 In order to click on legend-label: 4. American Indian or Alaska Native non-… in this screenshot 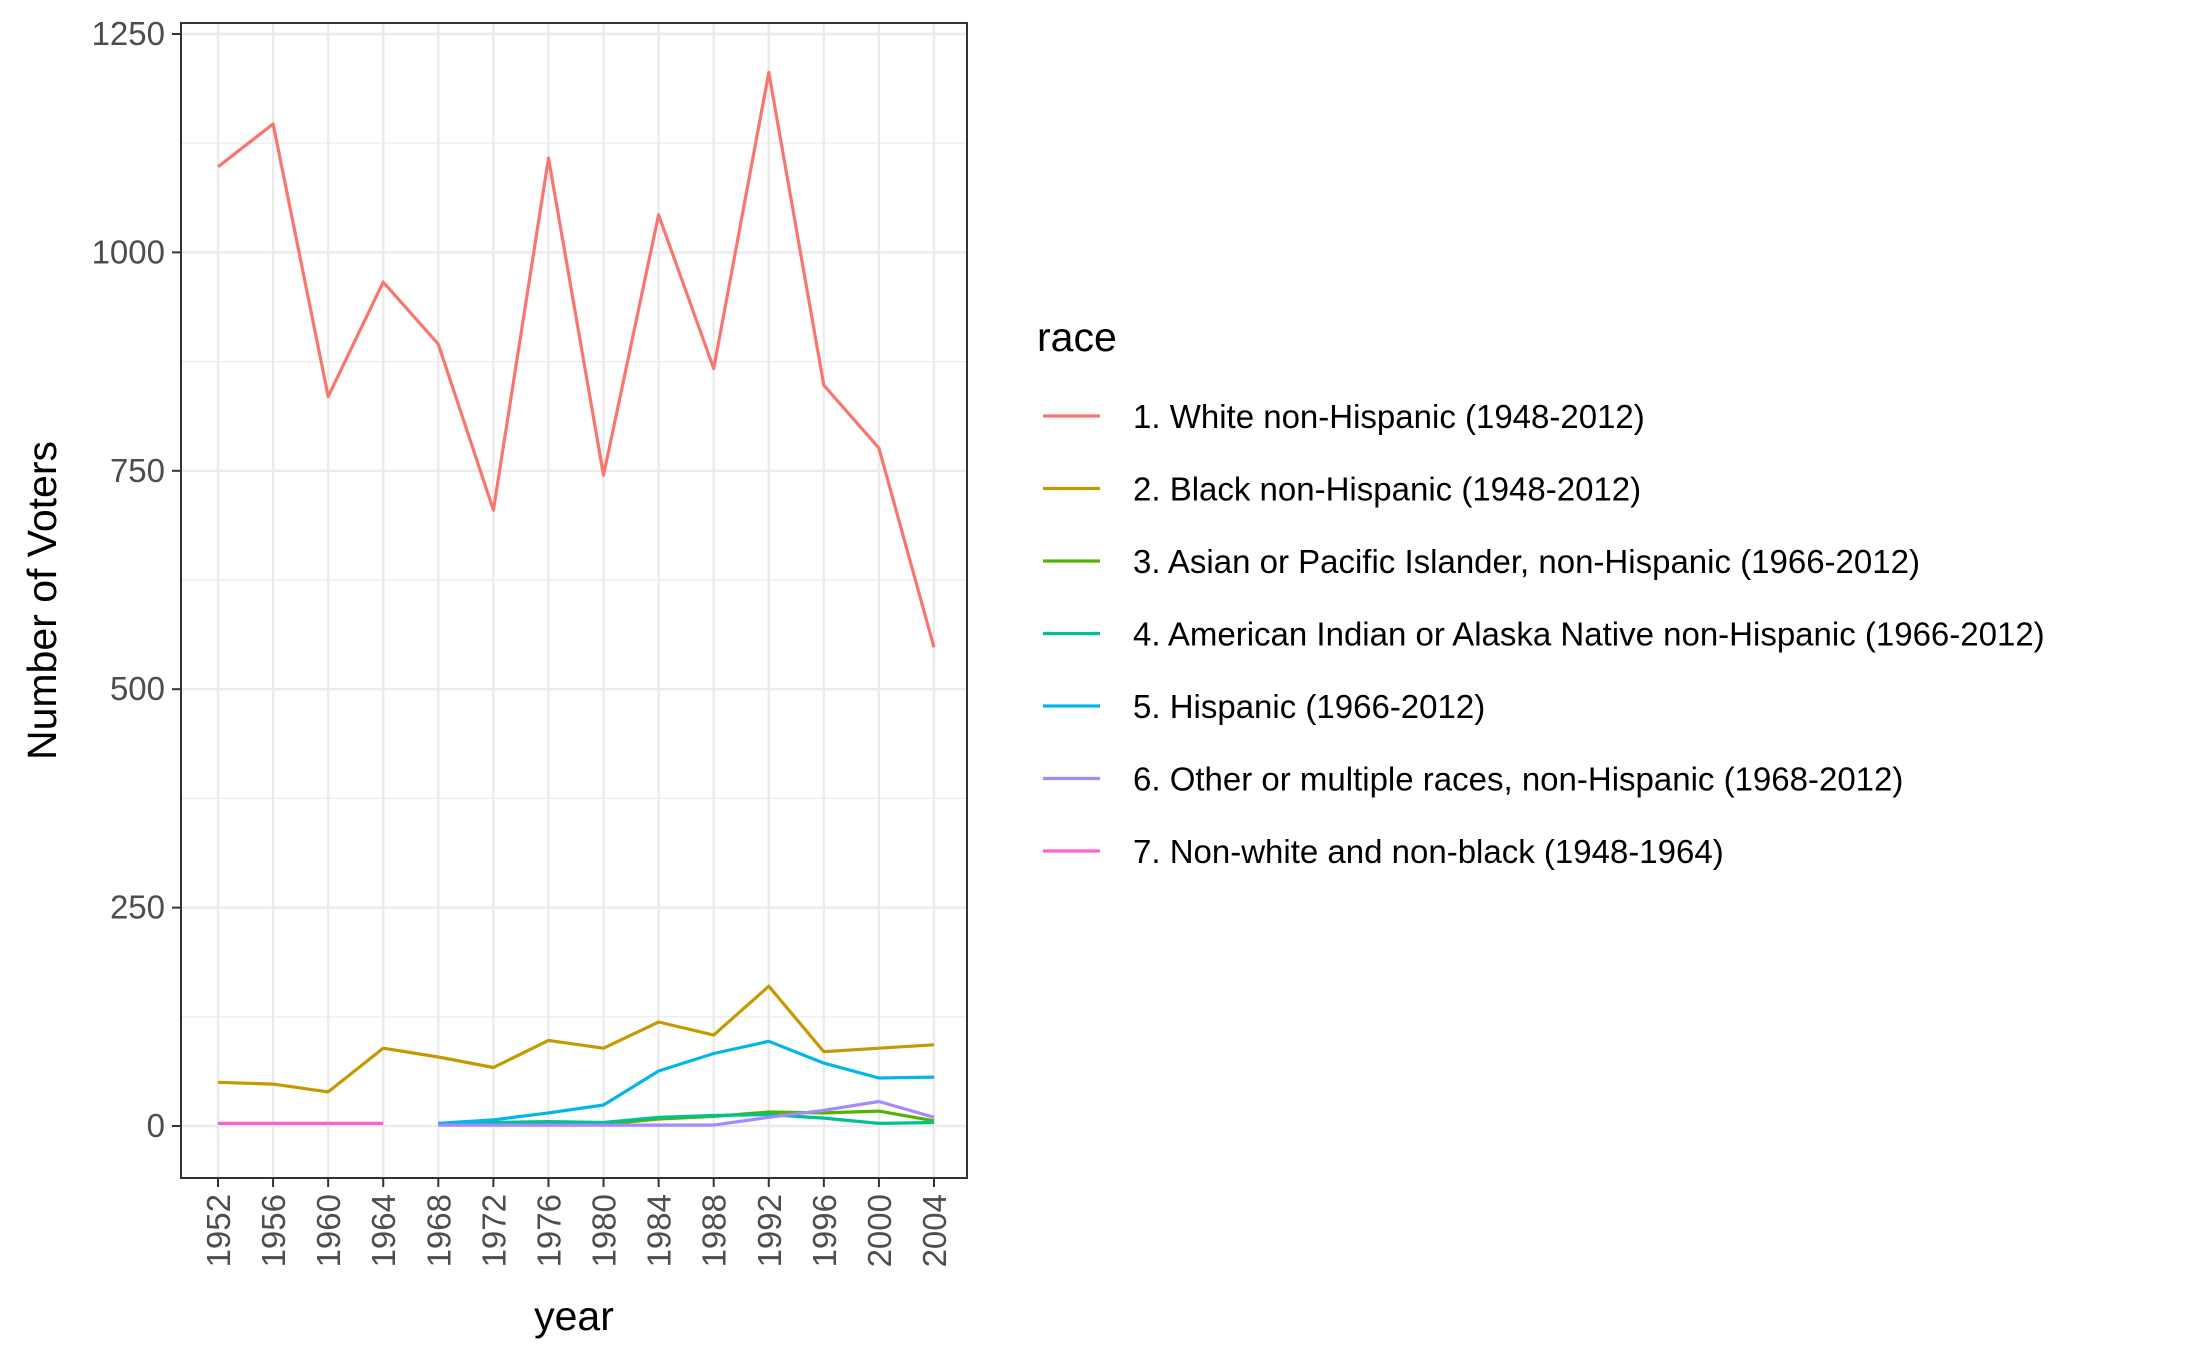, I will do `click(1589, 634)`.